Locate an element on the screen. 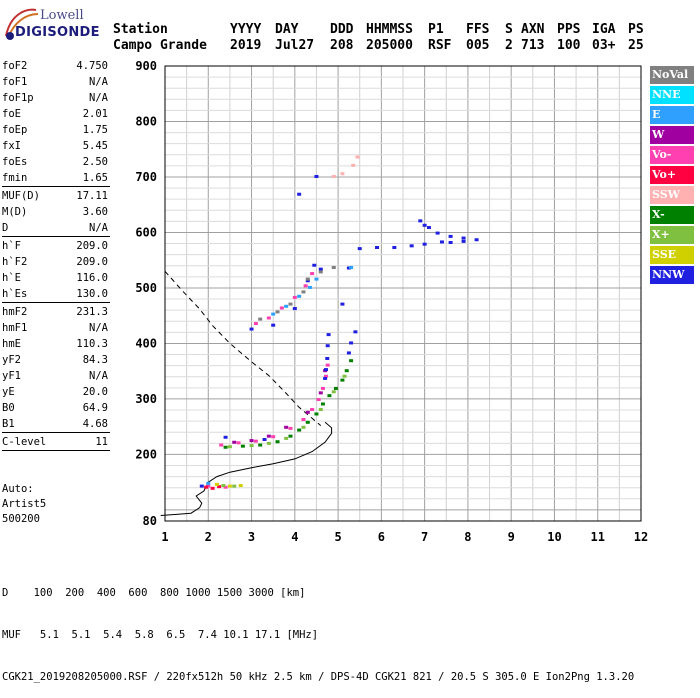 The width and height of the screenshot is (700, 698). param-value: 64.9 is located at coordinates (95, 408).